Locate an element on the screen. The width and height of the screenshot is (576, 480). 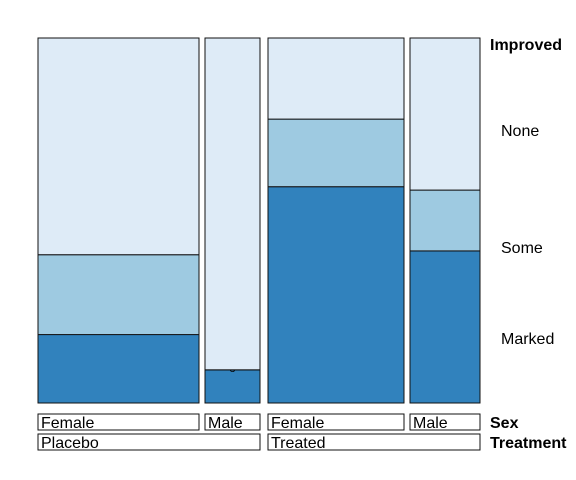
cell-placebo-male-marked is located at coordinates (232, 386).